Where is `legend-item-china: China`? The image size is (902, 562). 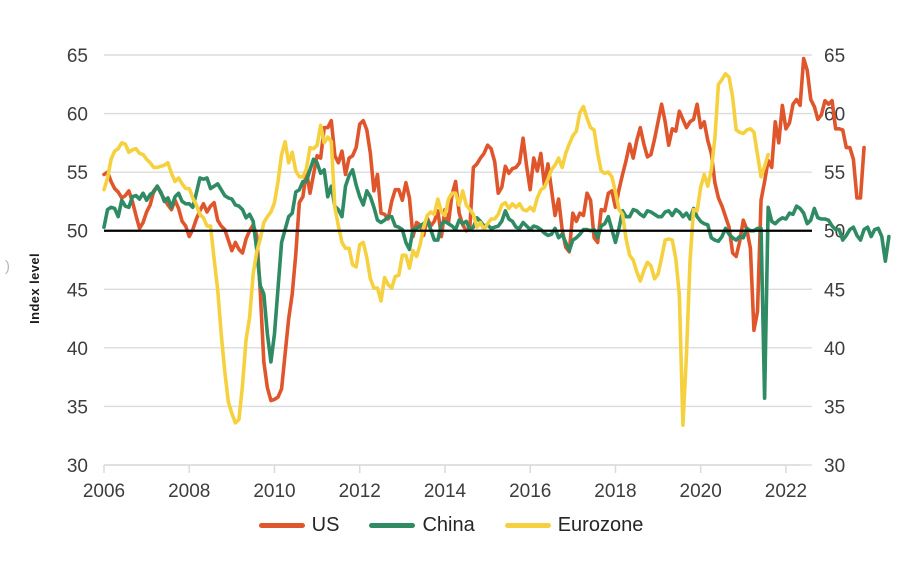 legend-item-china: China is located at coordinates (422, 525).